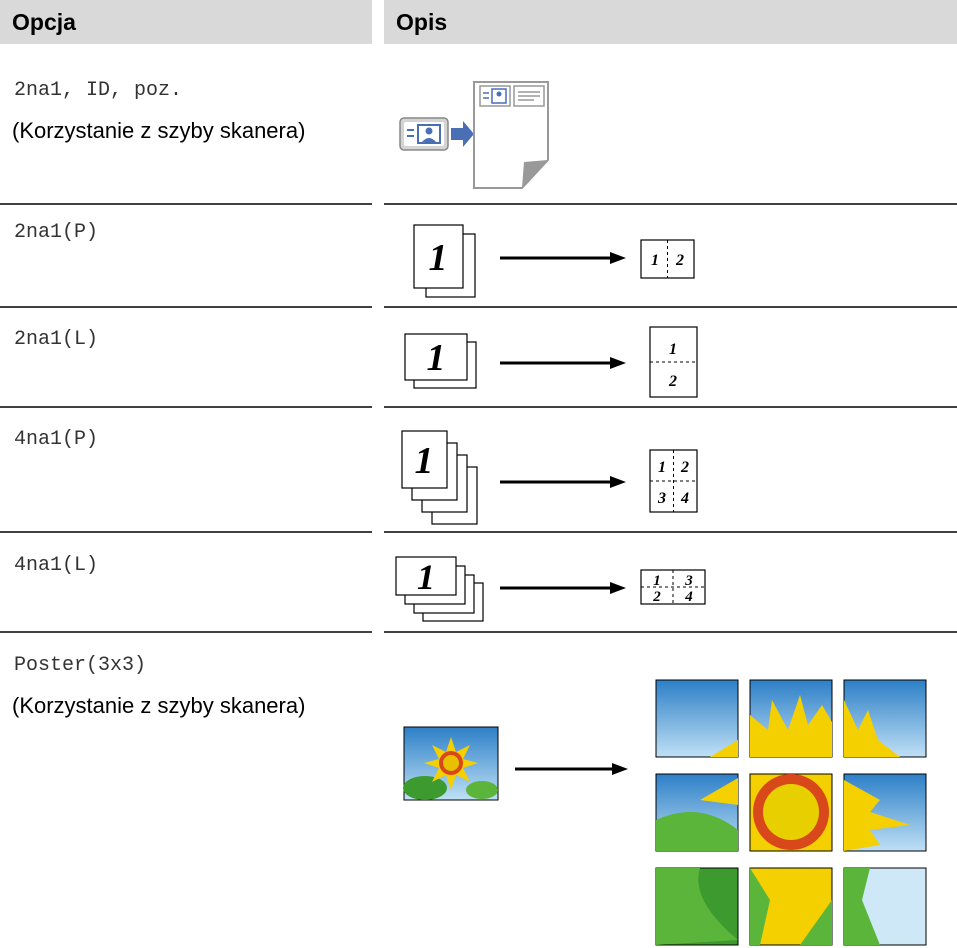  What do you see at coordinates (56, 232) in the screenshot?
I see `option: 2na1(P)` at bounding box center [56, 232].